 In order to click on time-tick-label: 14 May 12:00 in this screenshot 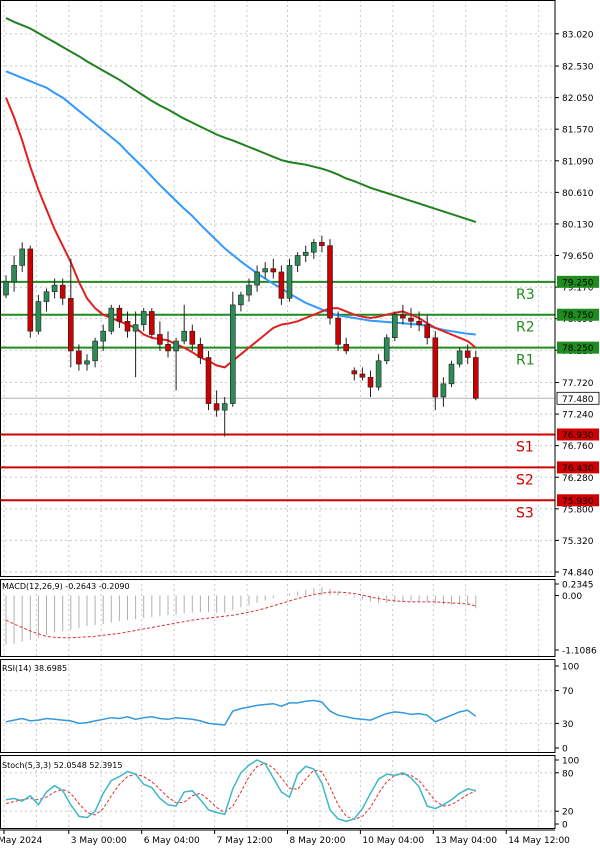, I will do `click(539, 841)`.